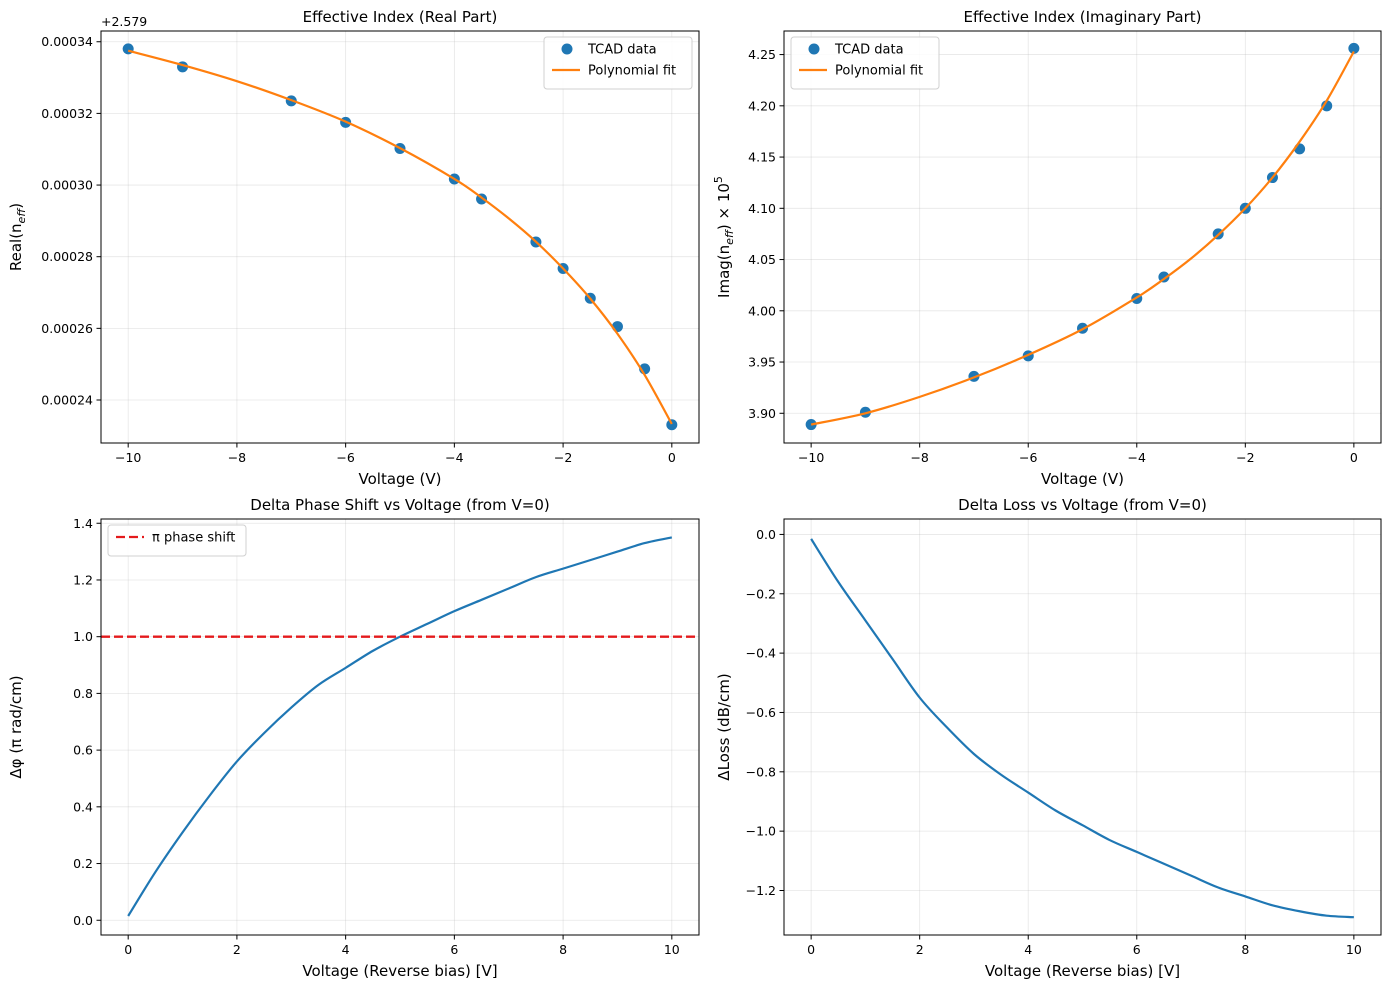 Image resolution: width=1390 pixels, height=990 pixels. What do you see at coordinates (400, 17) in the screenshot?
I see `chart-title: Effective Index (Real Part)` at bounding box center [400, 17].